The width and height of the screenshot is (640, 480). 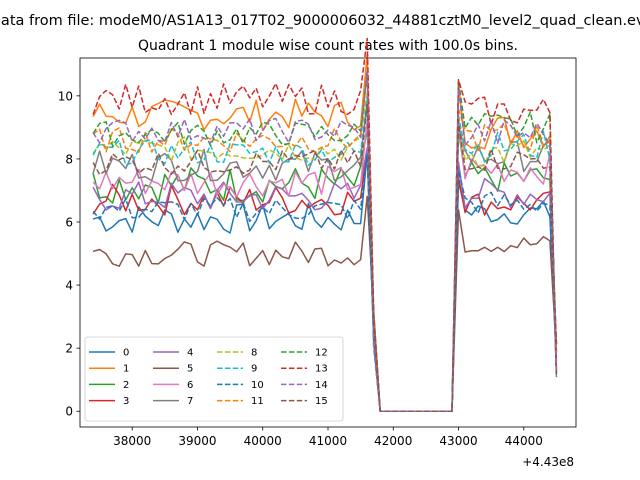 What do you see at coordinates (190, 353) in the screenshot?
I see `legend-label-4: 4` at bounding box center [190, 353].